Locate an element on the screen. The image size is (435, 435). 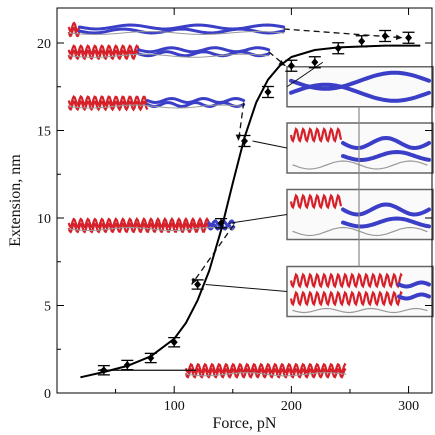
x-tick-label: 100 is located at coordinates (174, 406).